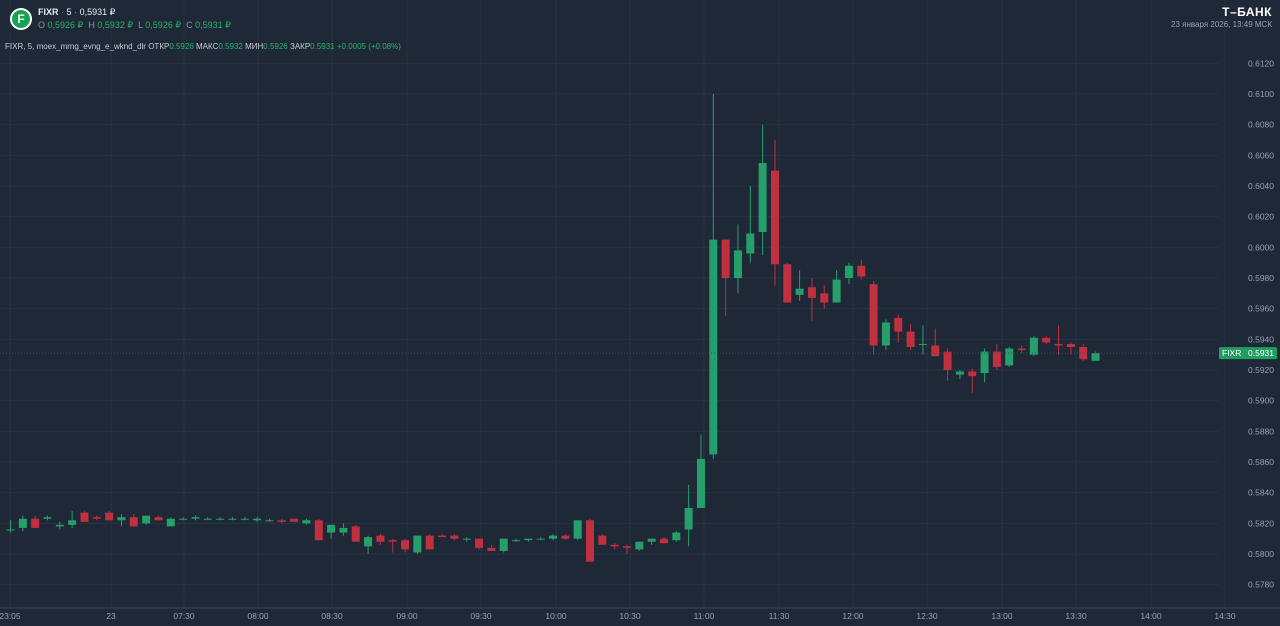 The image size is (1280, 626). I want to click on x-tick-label: 10:00, so click(556, 616).